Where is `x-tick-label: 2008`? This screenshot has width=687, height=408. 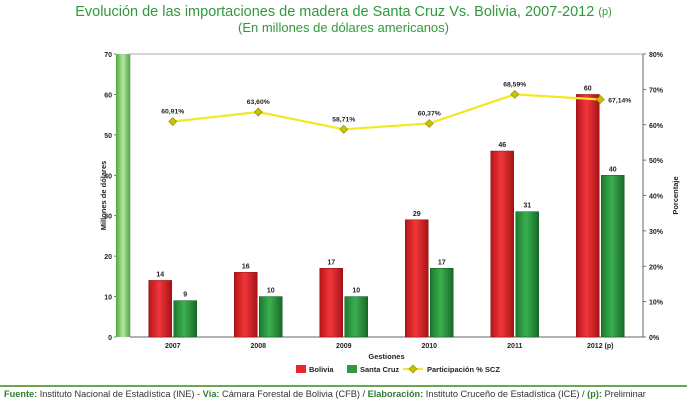 x-tick-label: 2008 is located at coordinates (258, 346).